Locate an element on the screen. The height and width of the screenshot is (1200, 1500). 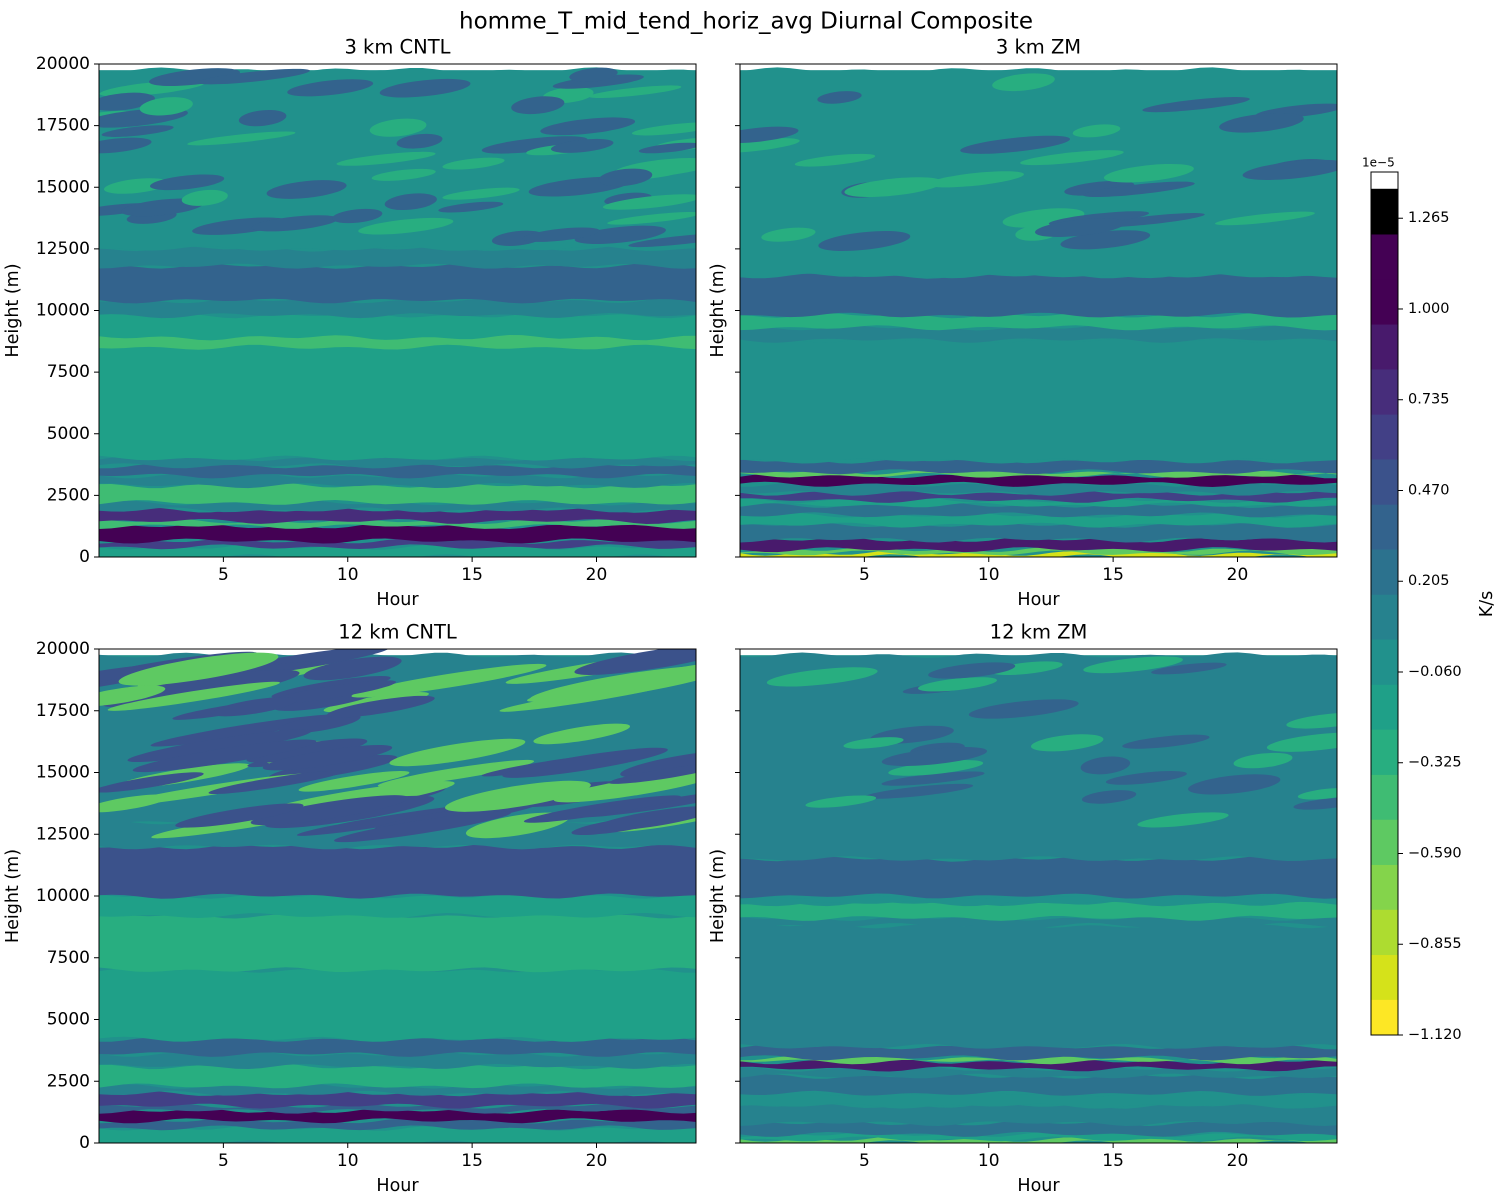
y-tick-label: 10000 is located at coordinates (63, 311).